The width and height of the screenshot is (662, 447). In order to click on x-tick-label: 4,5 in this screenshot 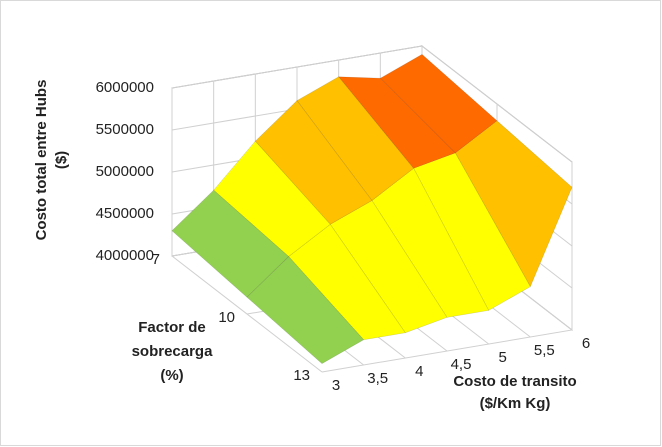, I will do `click(461, 364)`.